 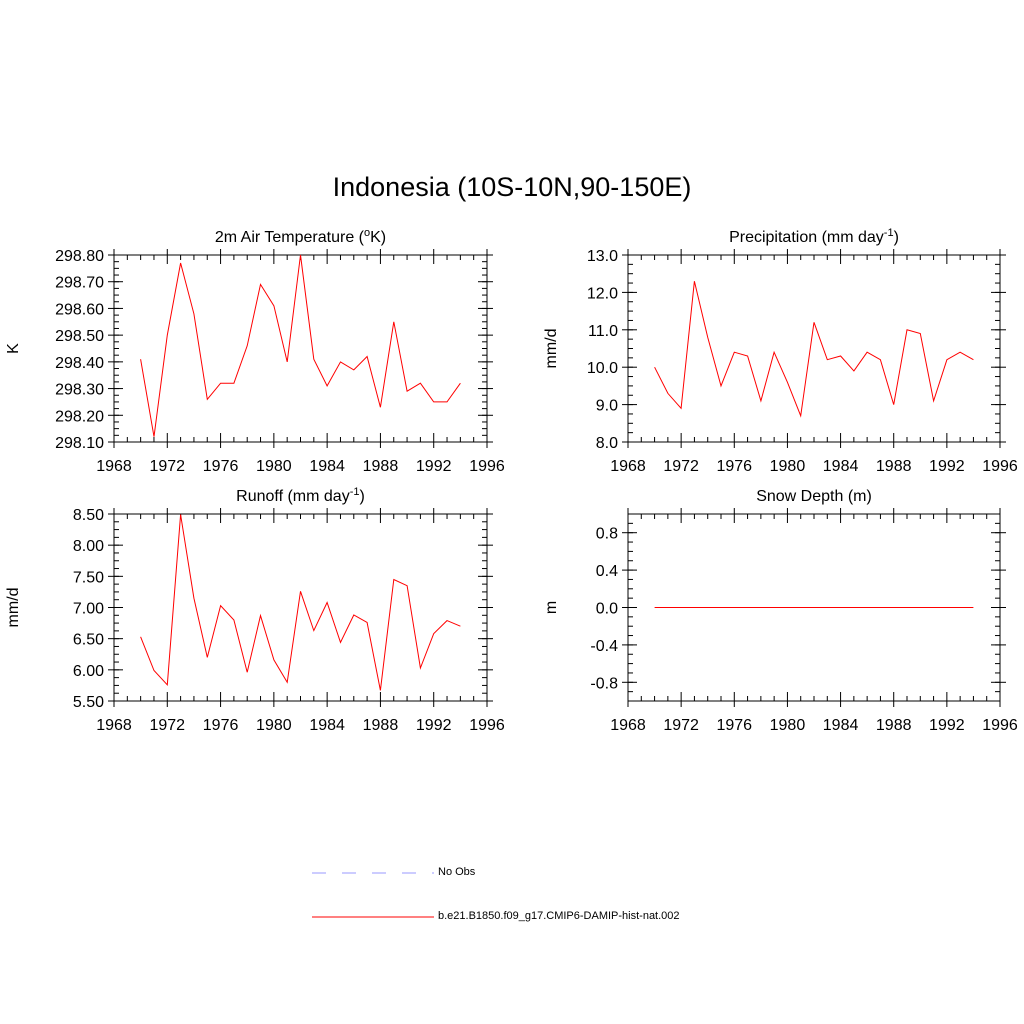 I want to click on air-temperature-y-tick-label: 298.80, so click(x=79, y=256).